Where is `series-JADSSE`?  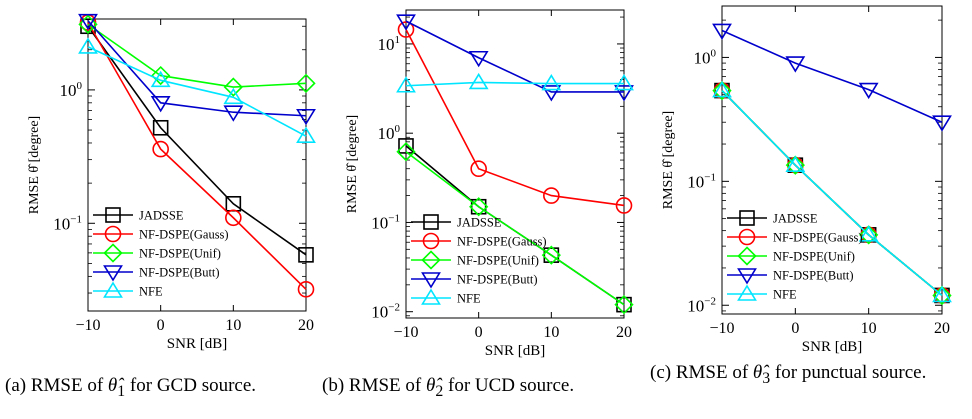 series-JADSSE is located at coordinates (197, 140).